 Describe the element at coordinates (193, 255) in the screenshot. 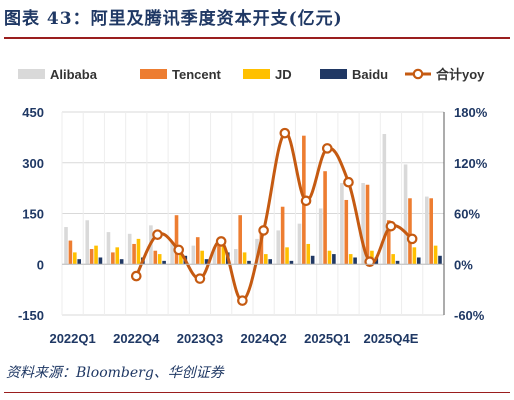

I see `bar-alibaba-2023Q3` at that location.